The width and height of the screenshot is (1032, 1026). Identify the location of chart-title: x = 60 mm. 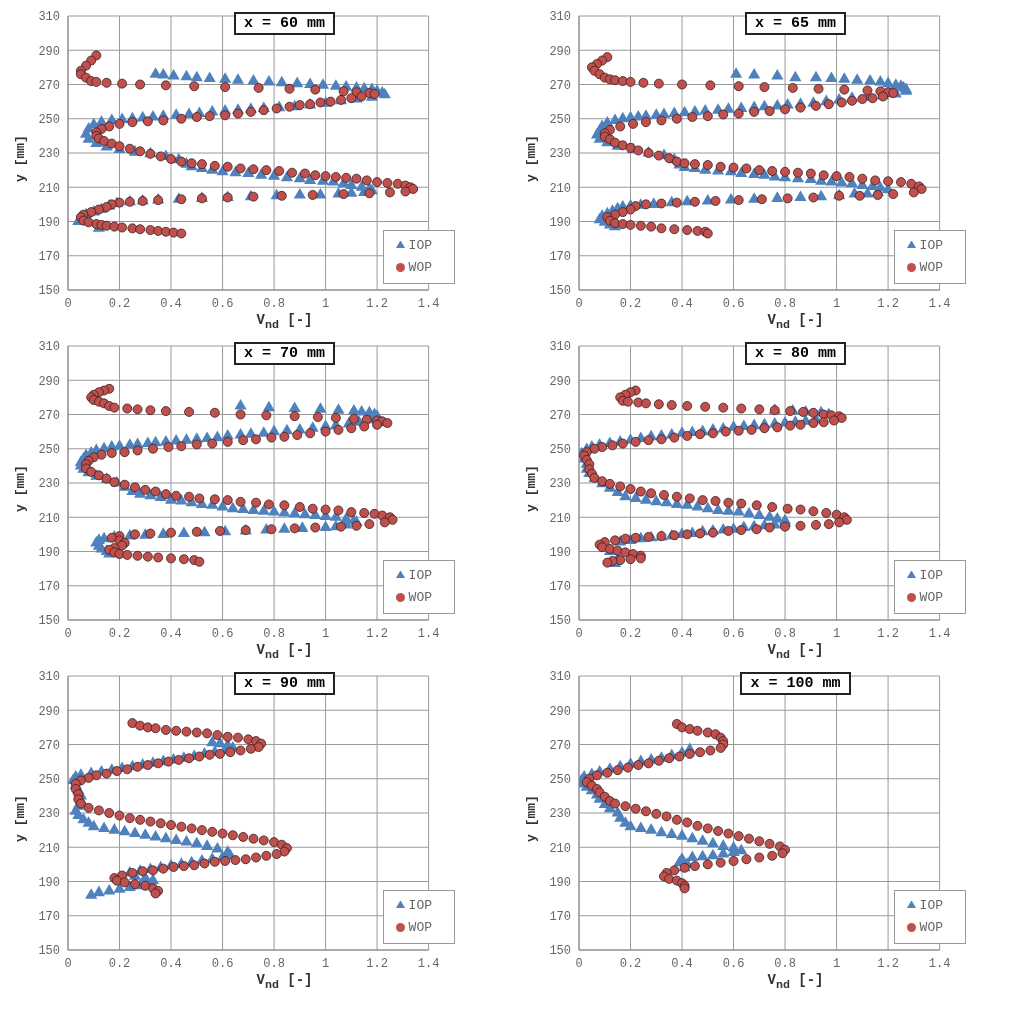
(284, 23).